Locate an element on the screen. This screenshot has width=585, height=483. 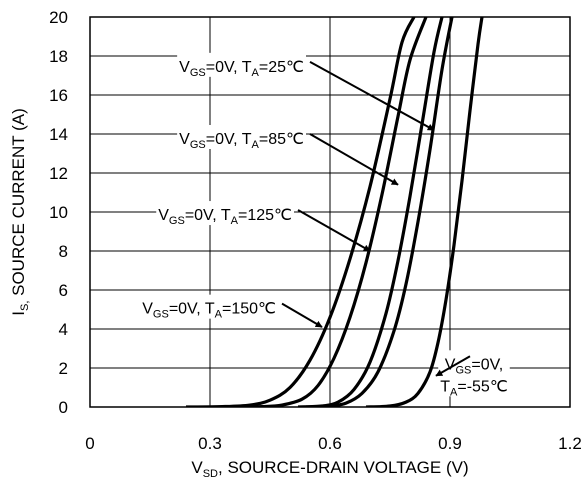
x-tick-label: 0 is located at coordinates (89, 443).